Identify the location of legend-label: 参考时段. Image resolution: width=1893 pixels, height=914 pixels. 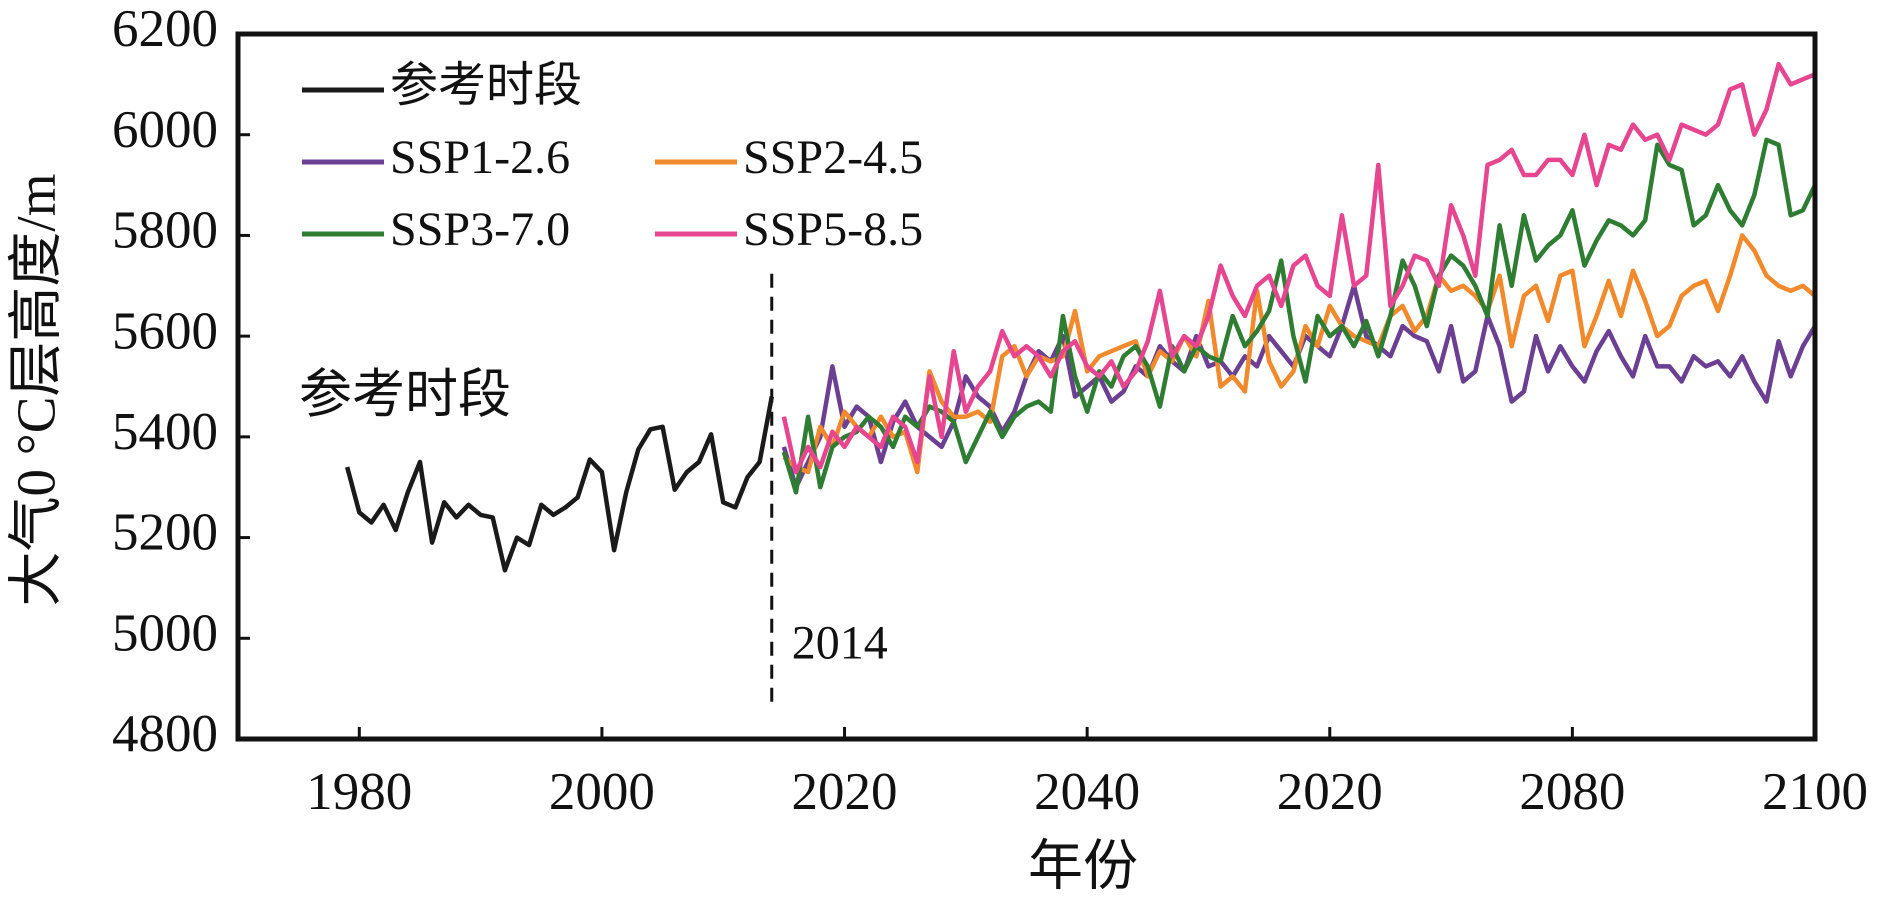
(486, 85).